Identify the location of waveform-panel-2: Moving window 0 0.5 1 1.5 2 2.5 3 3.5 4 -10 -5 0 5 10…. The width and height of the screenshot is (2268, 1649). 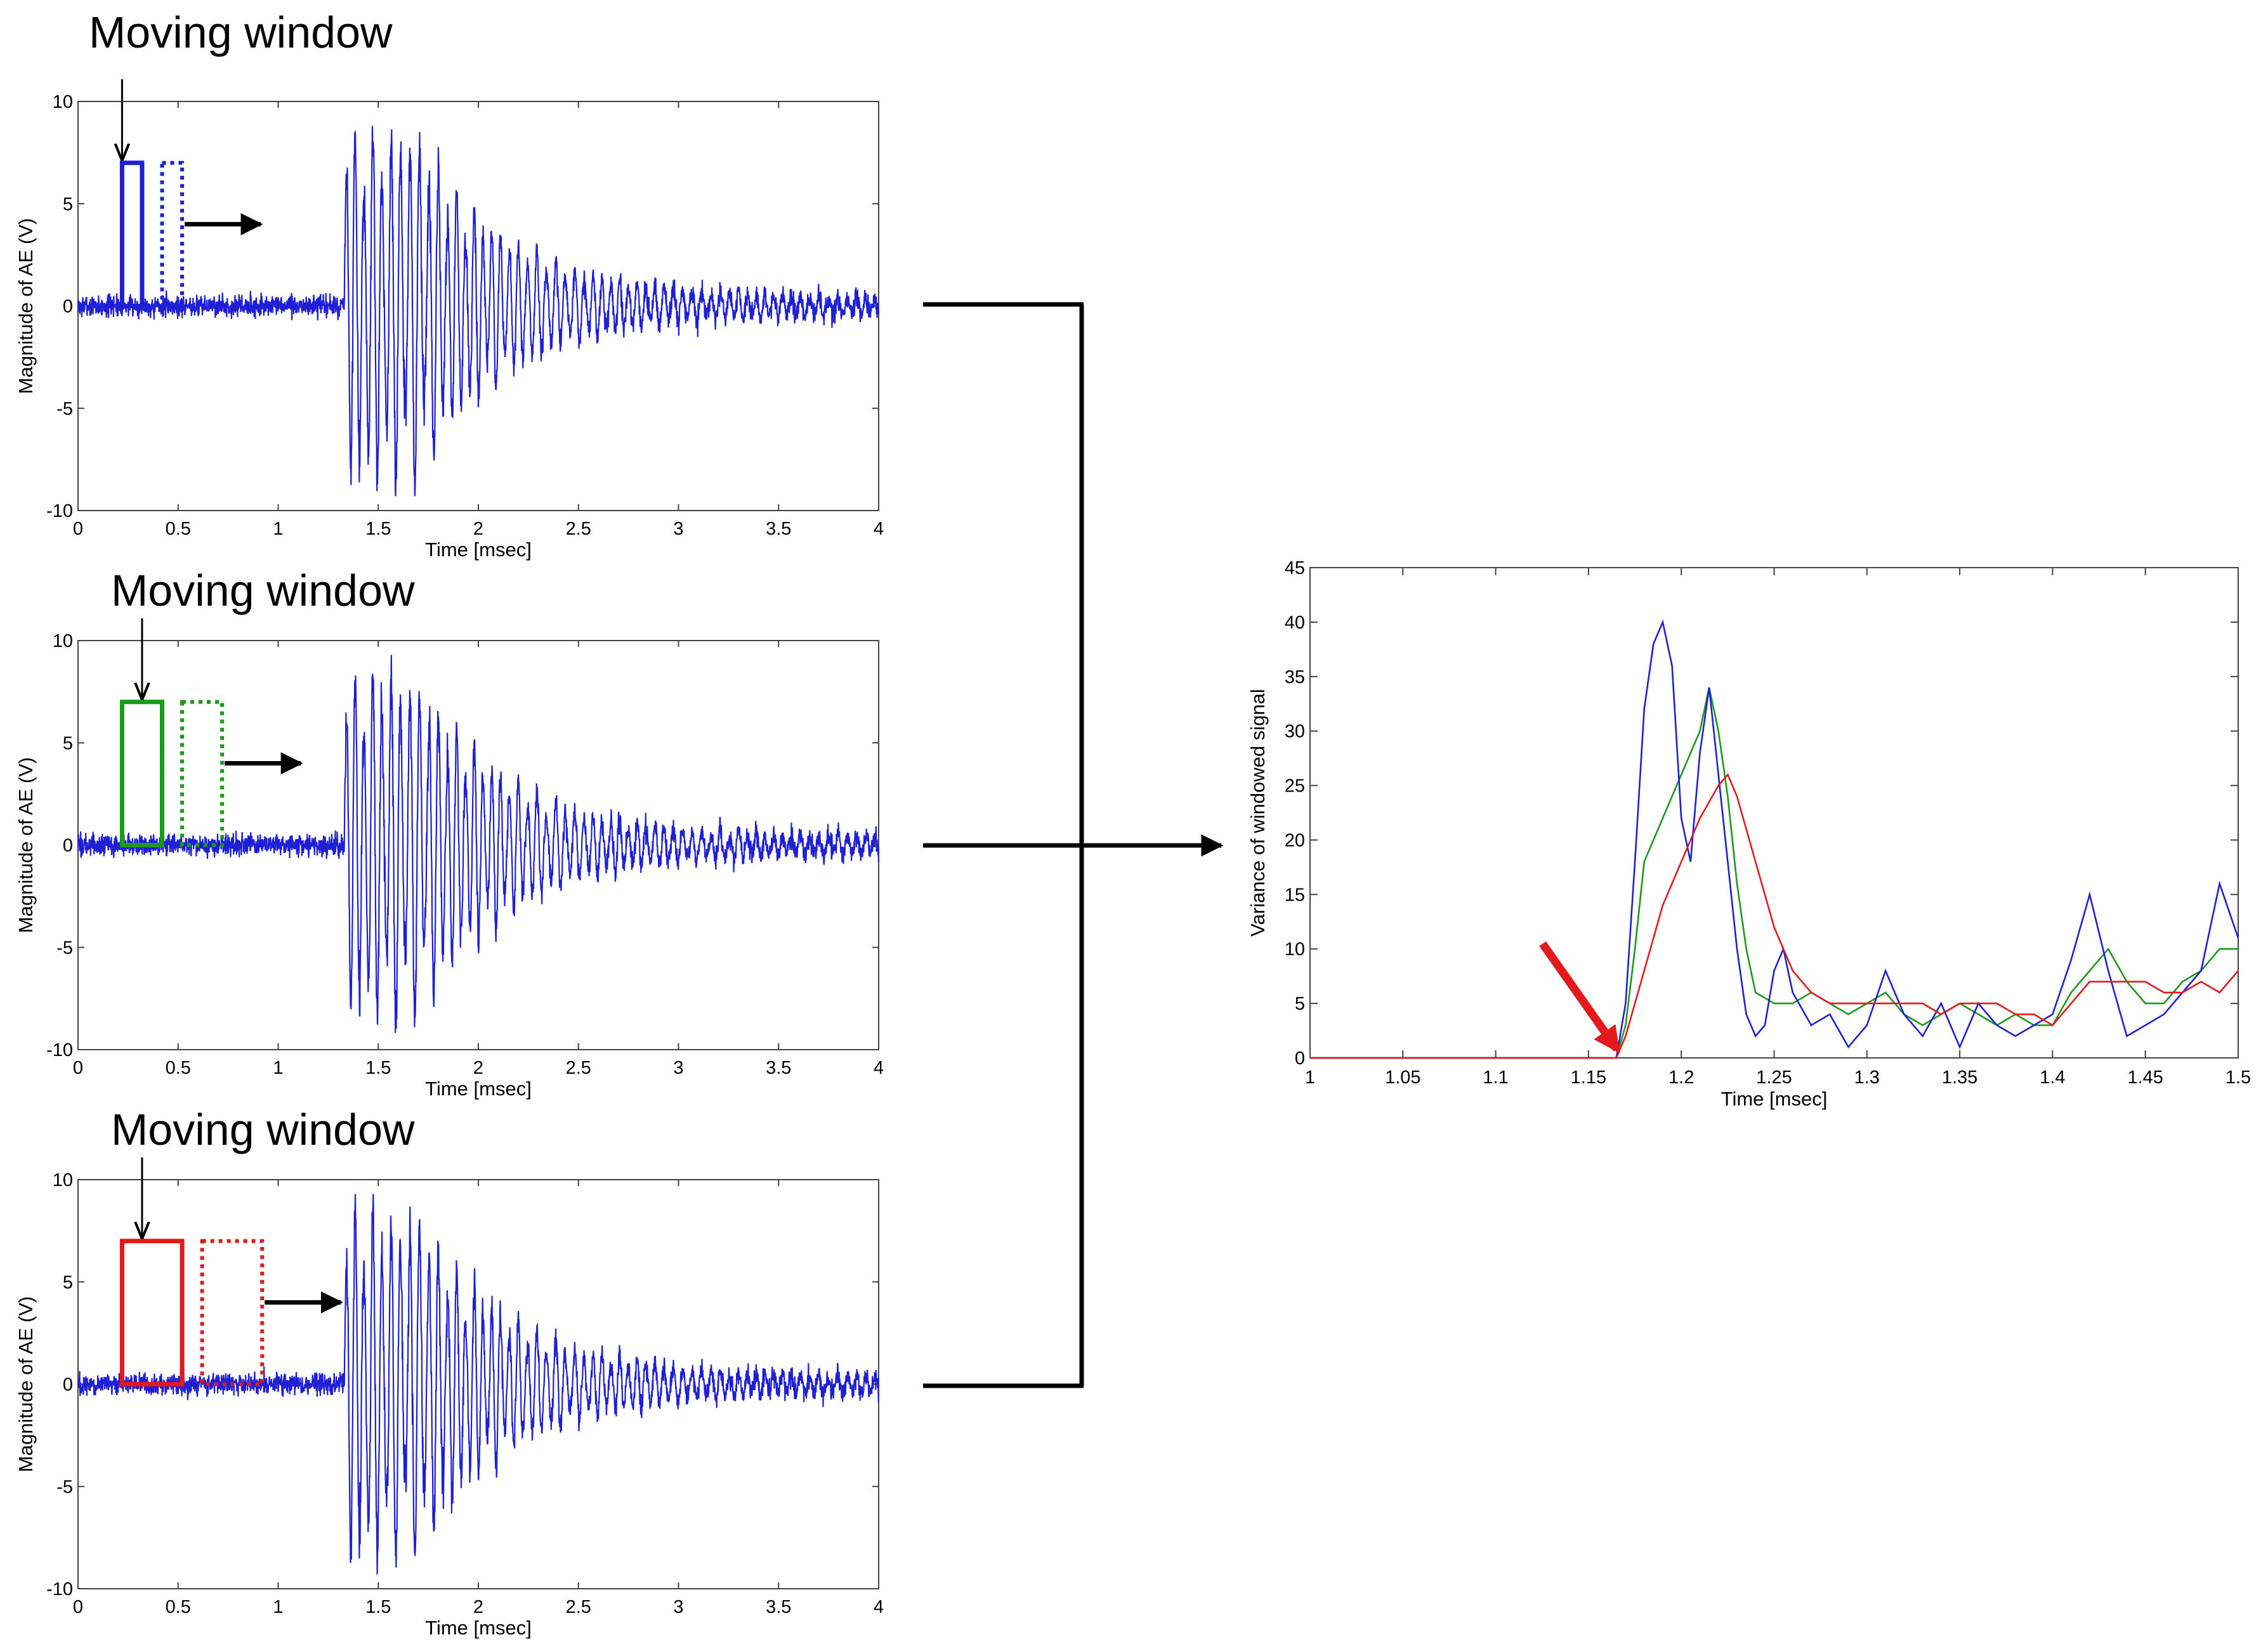
(449, 833).